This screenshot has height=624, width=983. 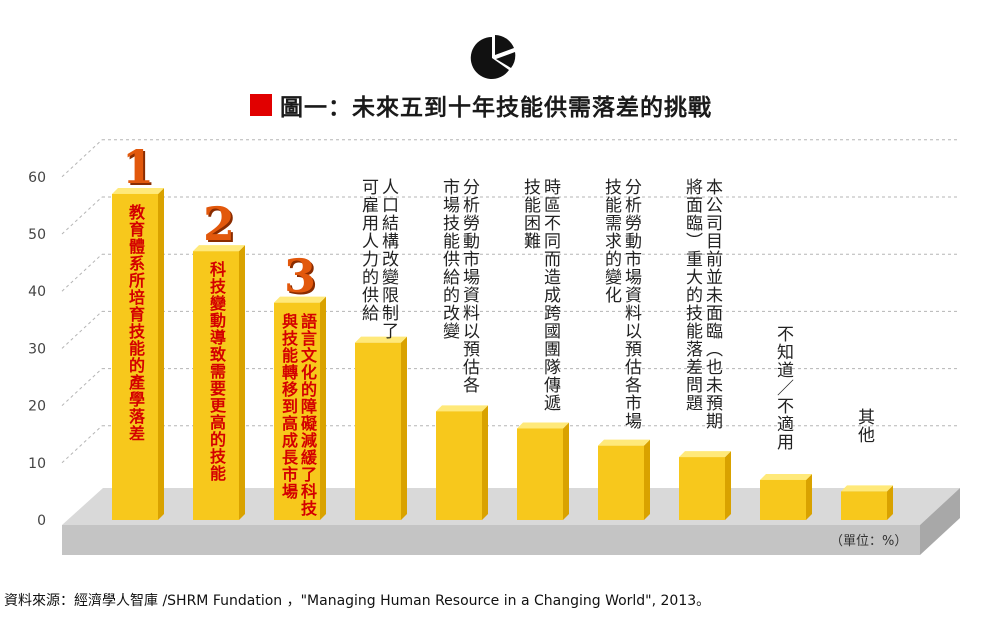 I want to click on rank-number: 3, so click(x=300, y=275).